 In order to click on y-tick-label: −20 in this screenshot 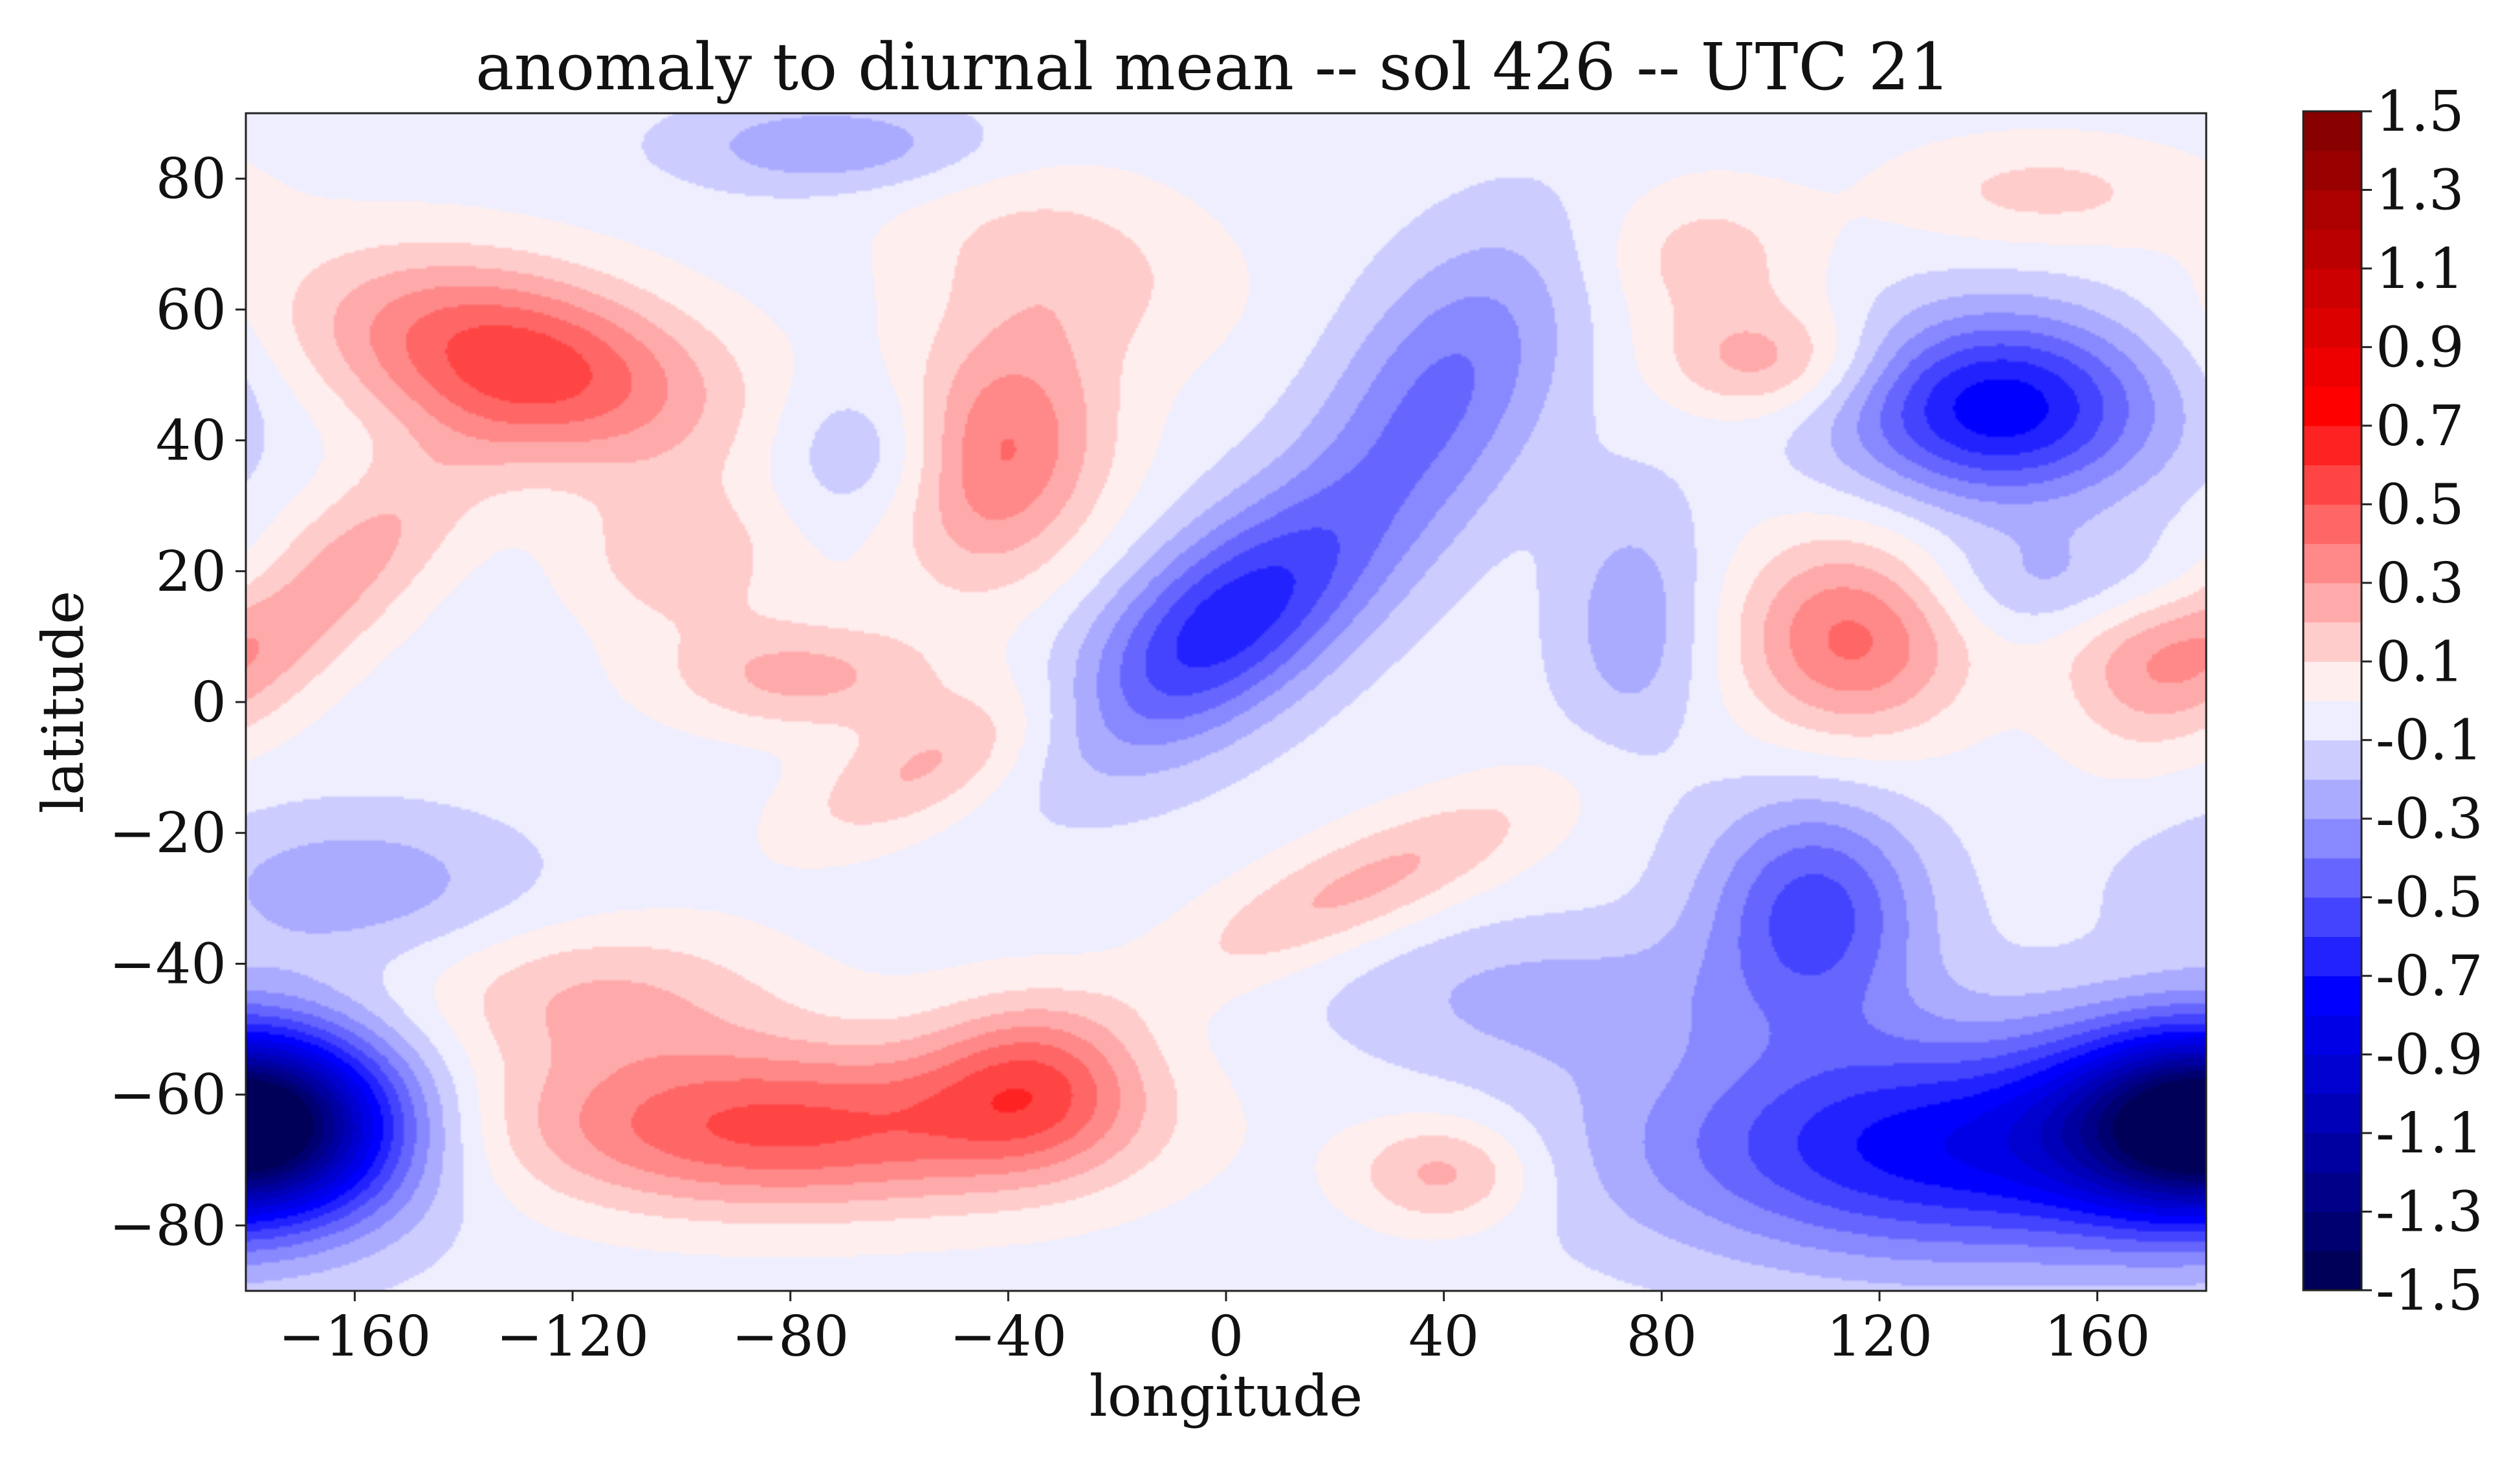, I will do `click(168, 833)`.